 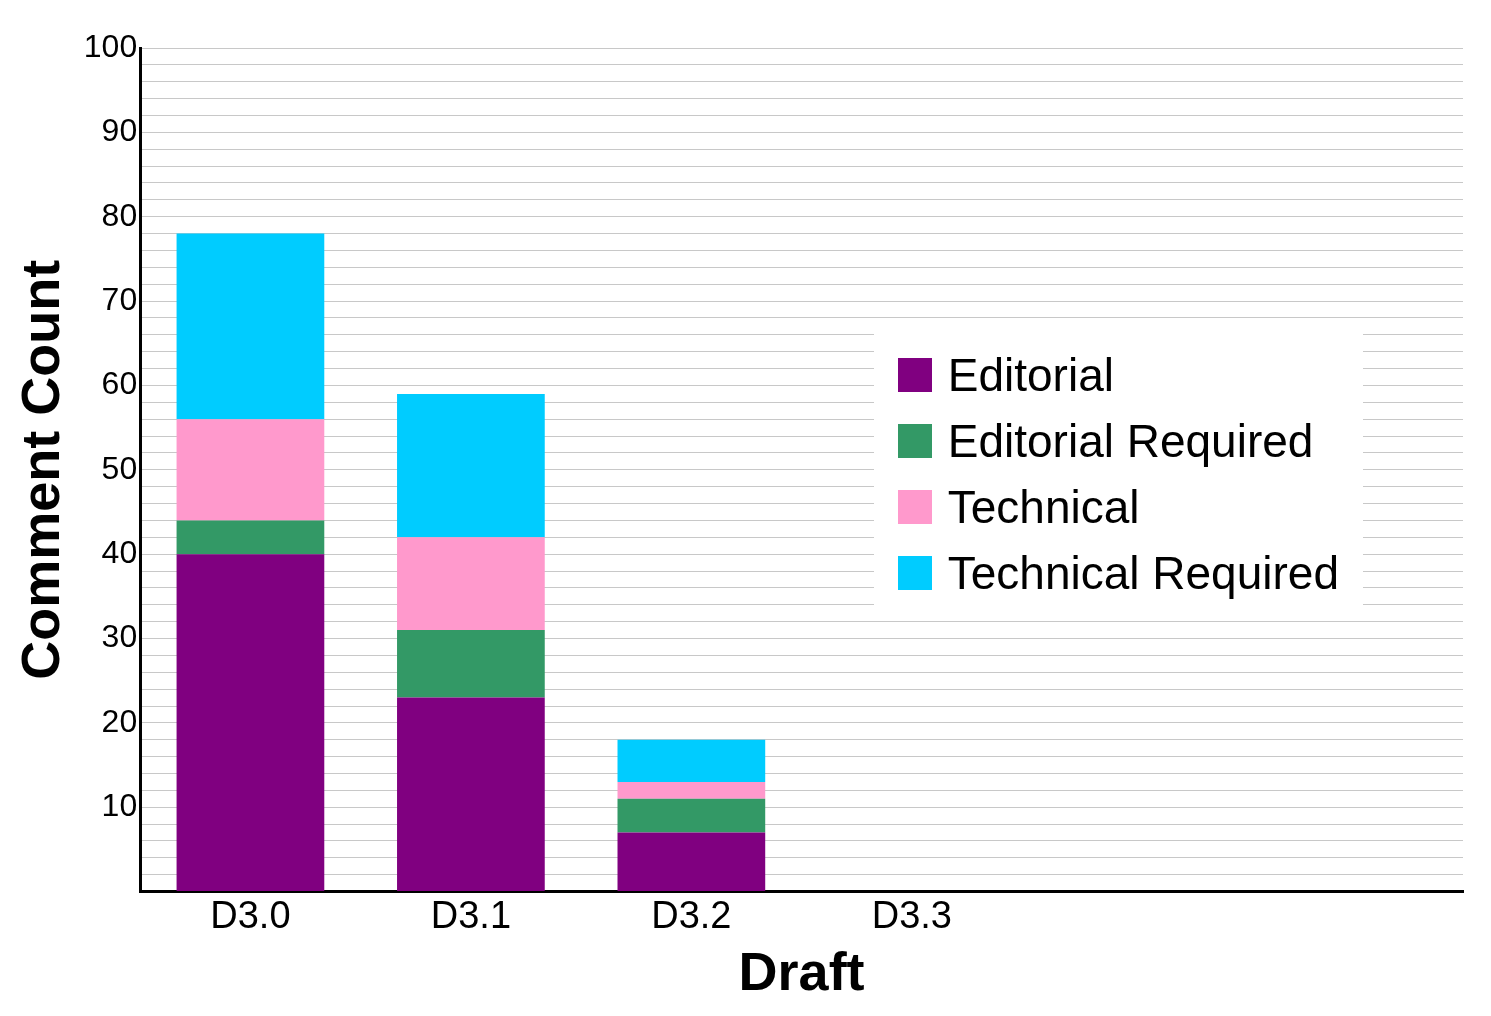 What do you see at coordinates (119, 298) in the screenshot?
I see `y-tick-label: 70` at bounding box center [119, 298].